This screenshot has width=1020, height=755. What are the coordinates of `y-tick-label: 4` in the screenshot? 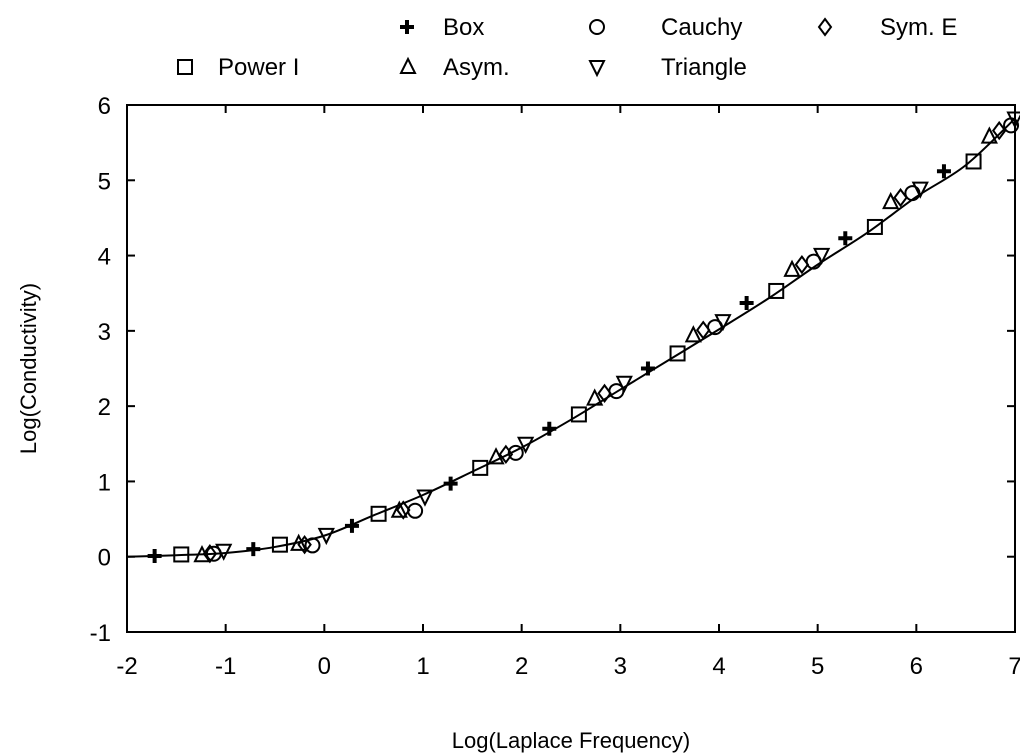 It's located at (104, 257).